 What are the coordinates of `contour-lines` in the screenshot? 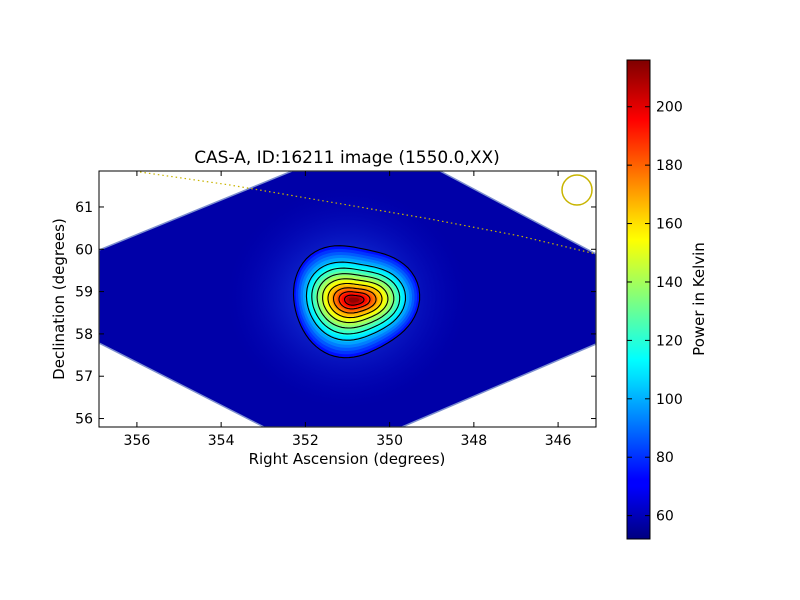 It's located at (356, 302).